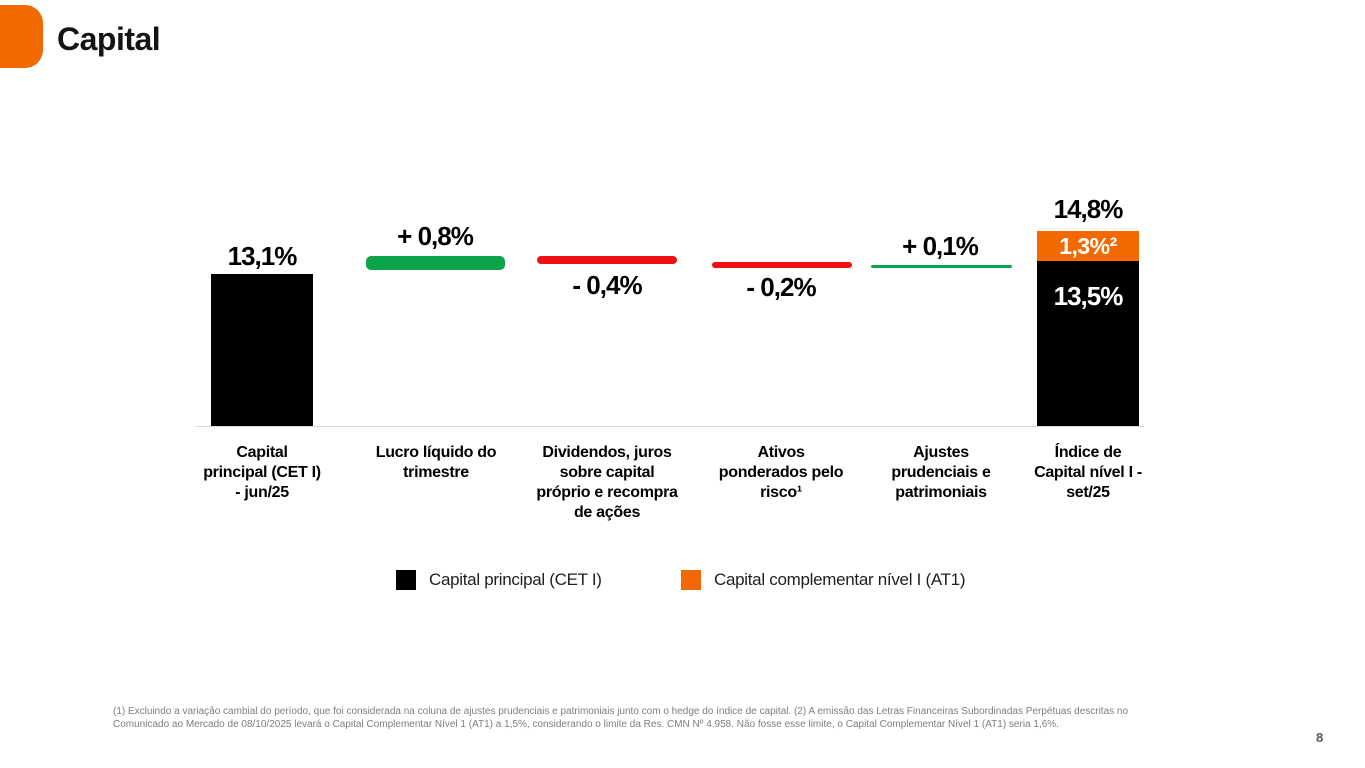 The width and height of the screenshot is (1365, 768). Describe the element at coordinates (262, 350) in the screenshot. I see `bar-capital-principal-jun25` at that location.